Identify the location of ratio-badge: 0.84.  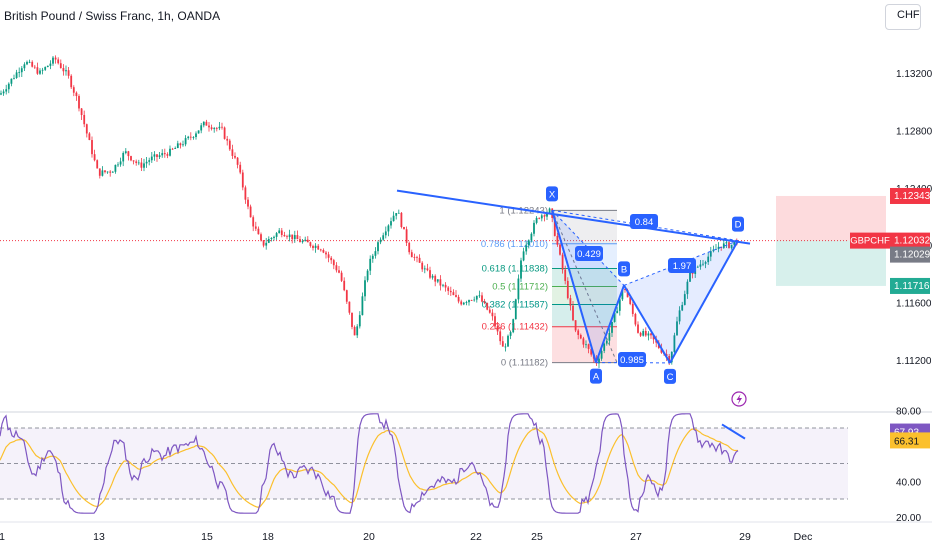
(644, 221).